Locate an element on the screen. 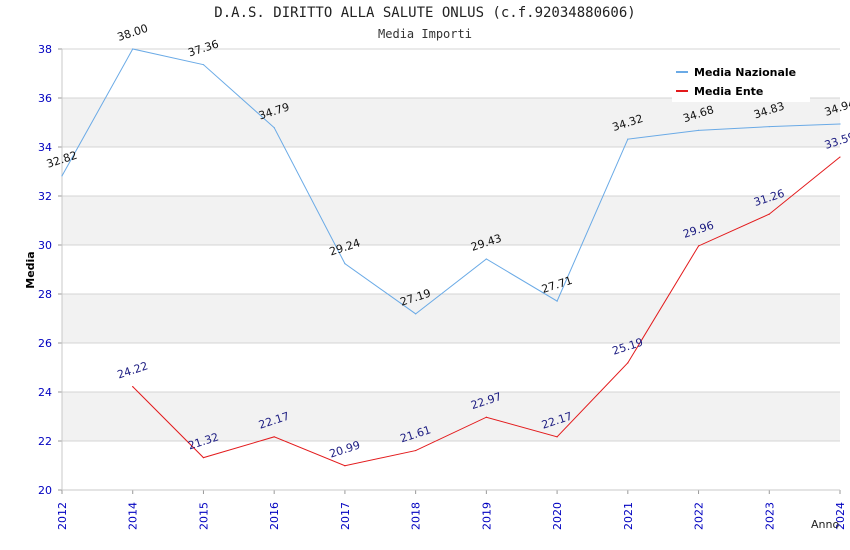 Image resolution: width=850 pixels, height=550 pixels. data-label: 24.22 is located at coordinates (133, 370).